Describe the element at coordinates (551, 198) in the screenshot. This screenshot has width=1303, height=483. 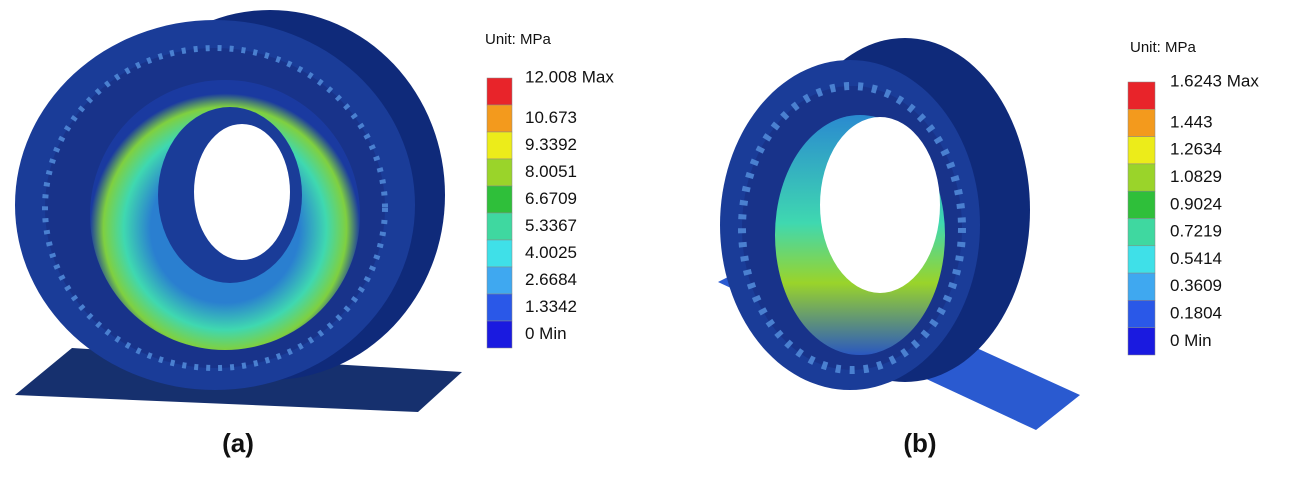
I see `legend-label: 6.6709` at that location.